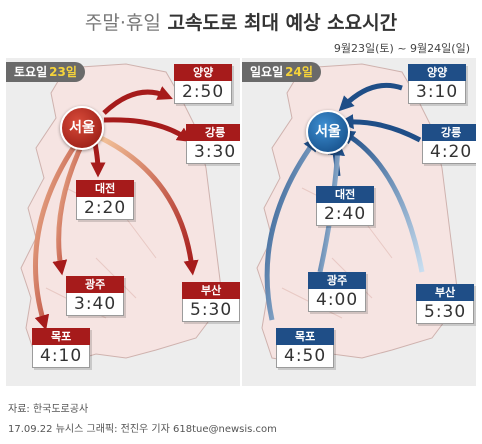 The height and width of the screenshot is (444, 482). I want to click on city-mokpo-sunday: 목포 4:50, so click(305, 348).